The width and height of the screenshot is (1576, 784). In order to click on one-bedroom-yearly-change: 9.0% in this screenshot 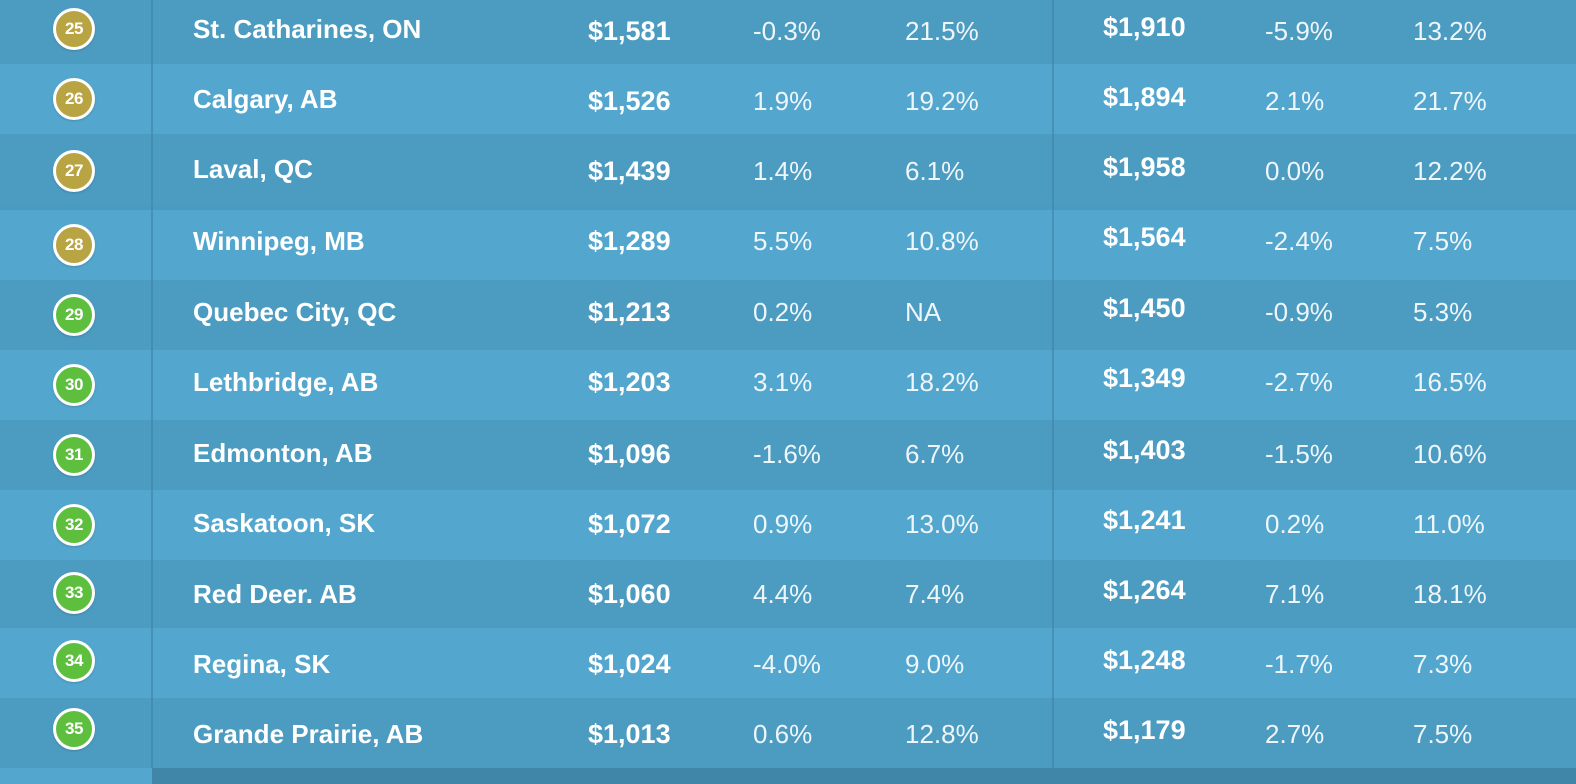, I will do `click(935, 664)`.